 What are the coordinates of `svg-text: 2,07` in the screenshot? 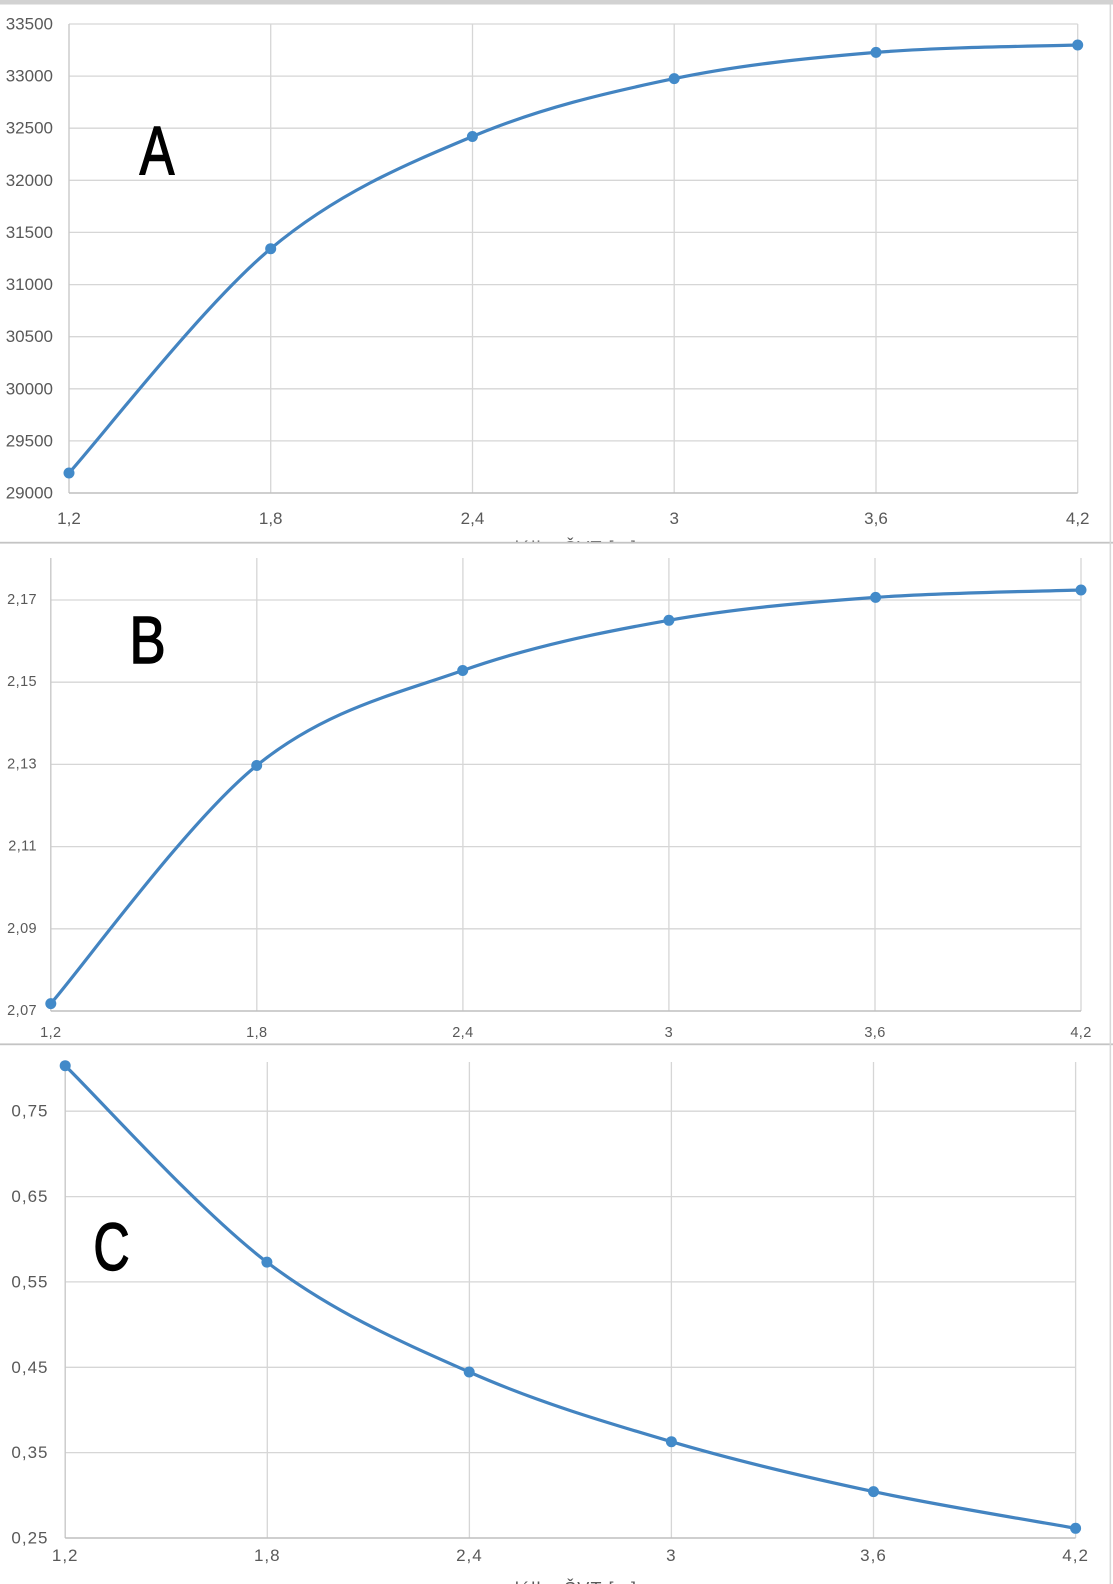 It's located at (22, 1011).